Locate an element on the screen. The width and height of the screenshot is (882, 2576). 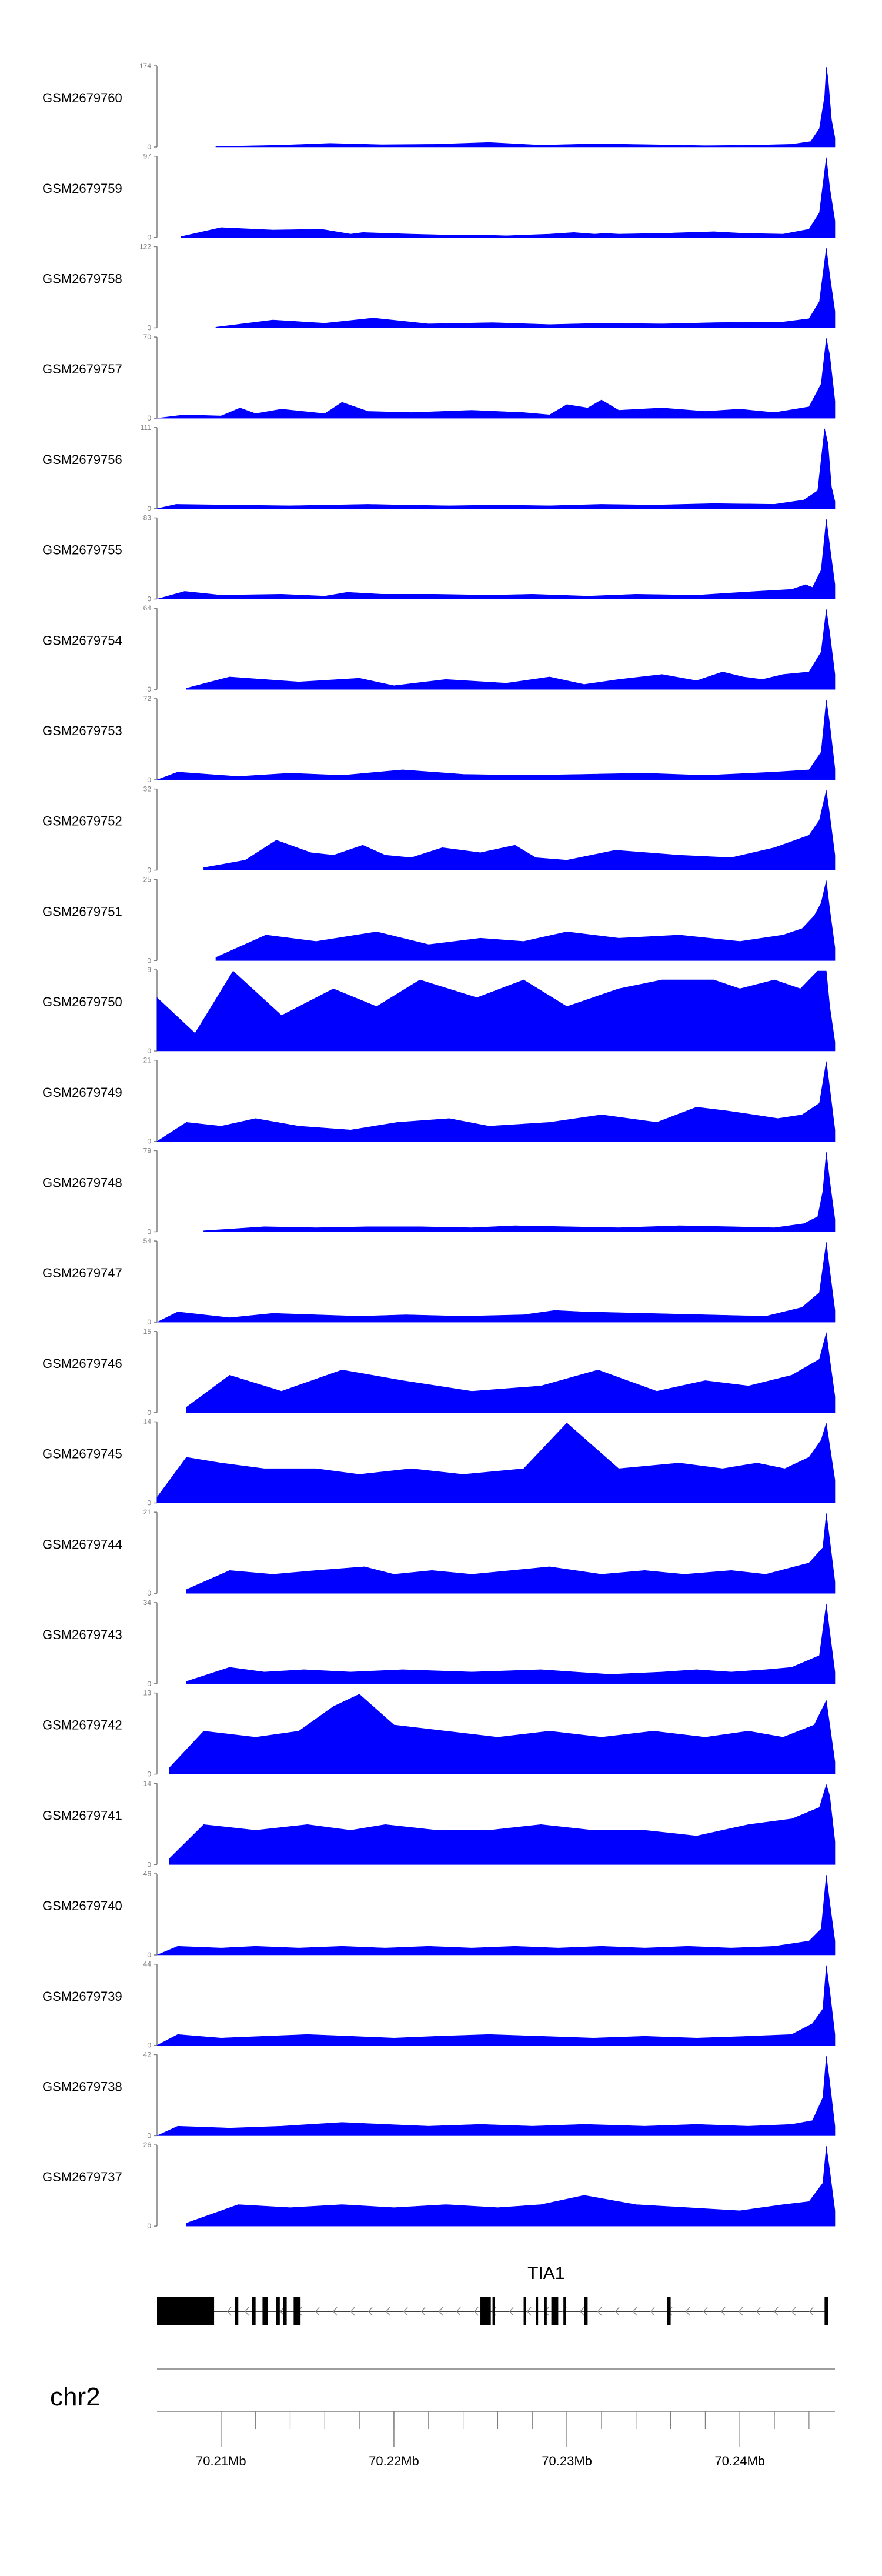
y-axis-max-label: 111 is located at coordinates (146, 427).